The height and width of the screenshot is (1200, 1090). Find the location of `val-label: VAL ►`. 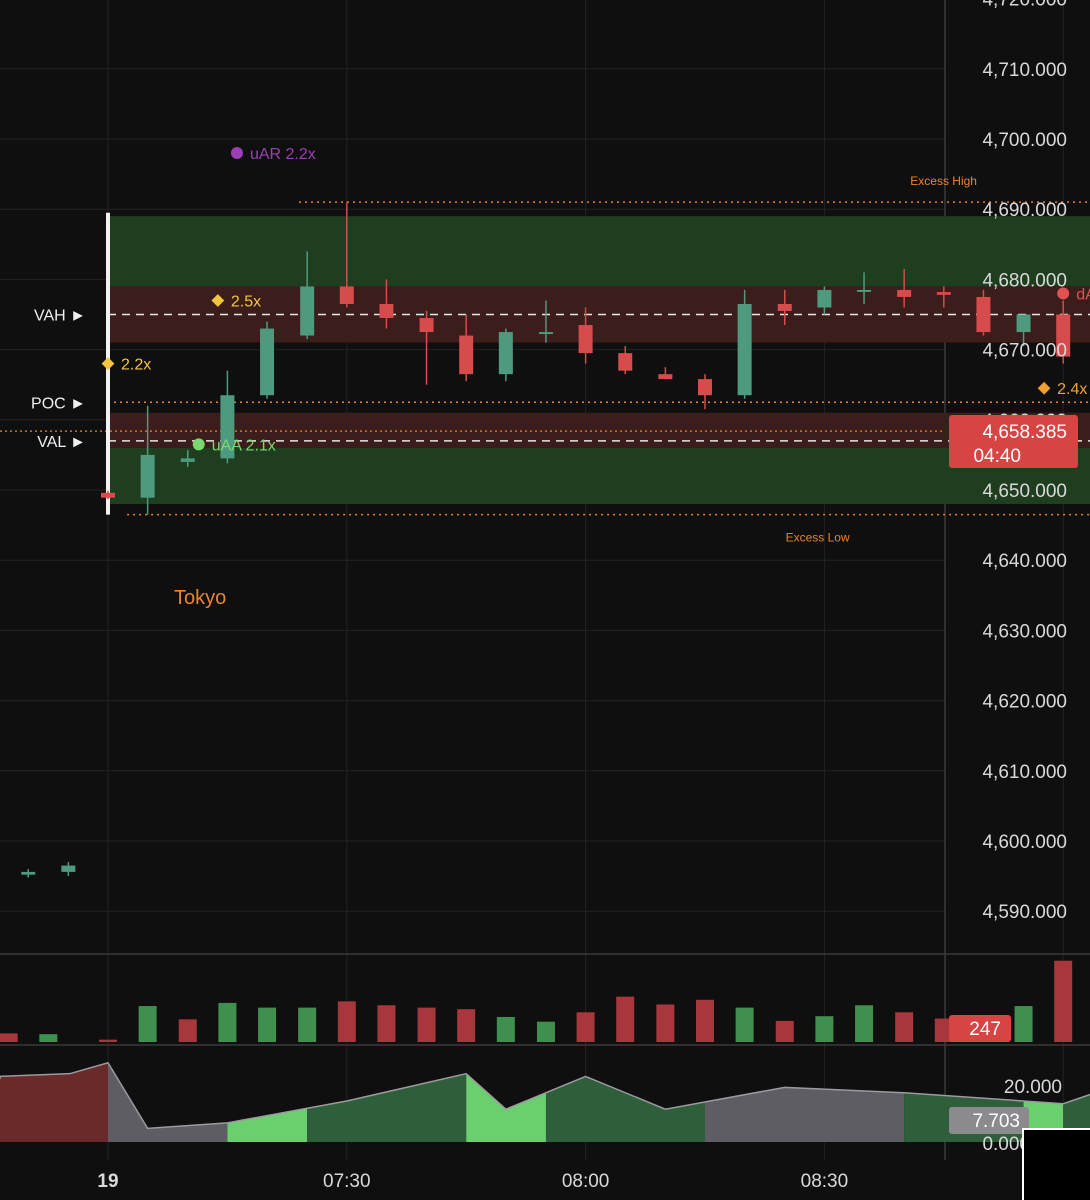

val-label: VAL ► is located at coordinates (61, 442).